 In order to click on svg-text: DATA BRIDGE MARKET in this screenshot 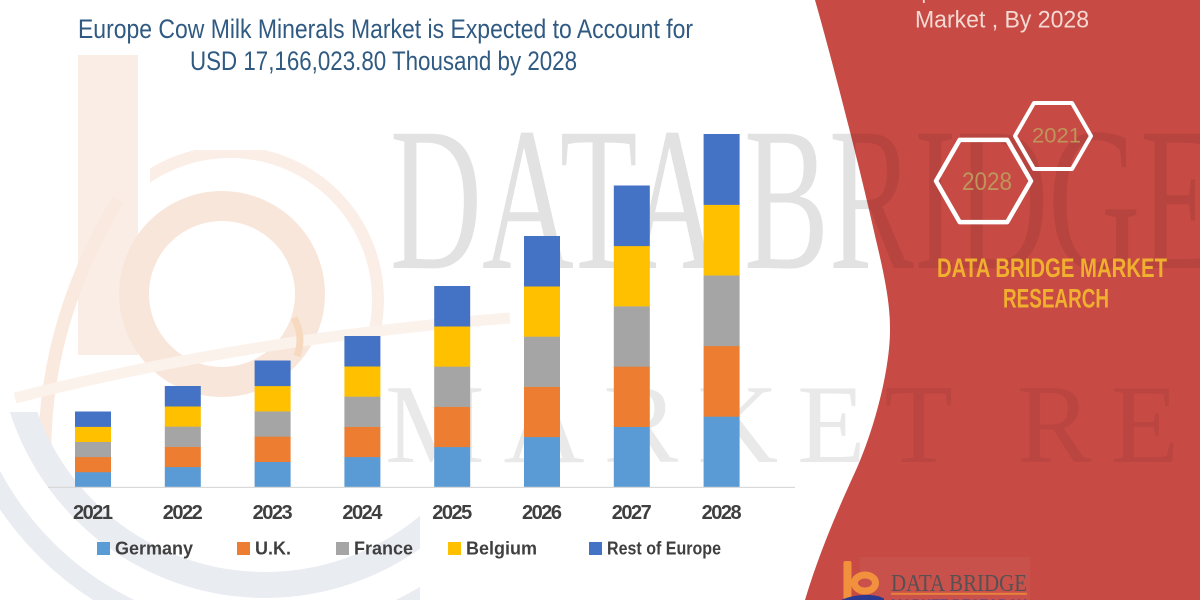, I will do `click(1052, 268)`.